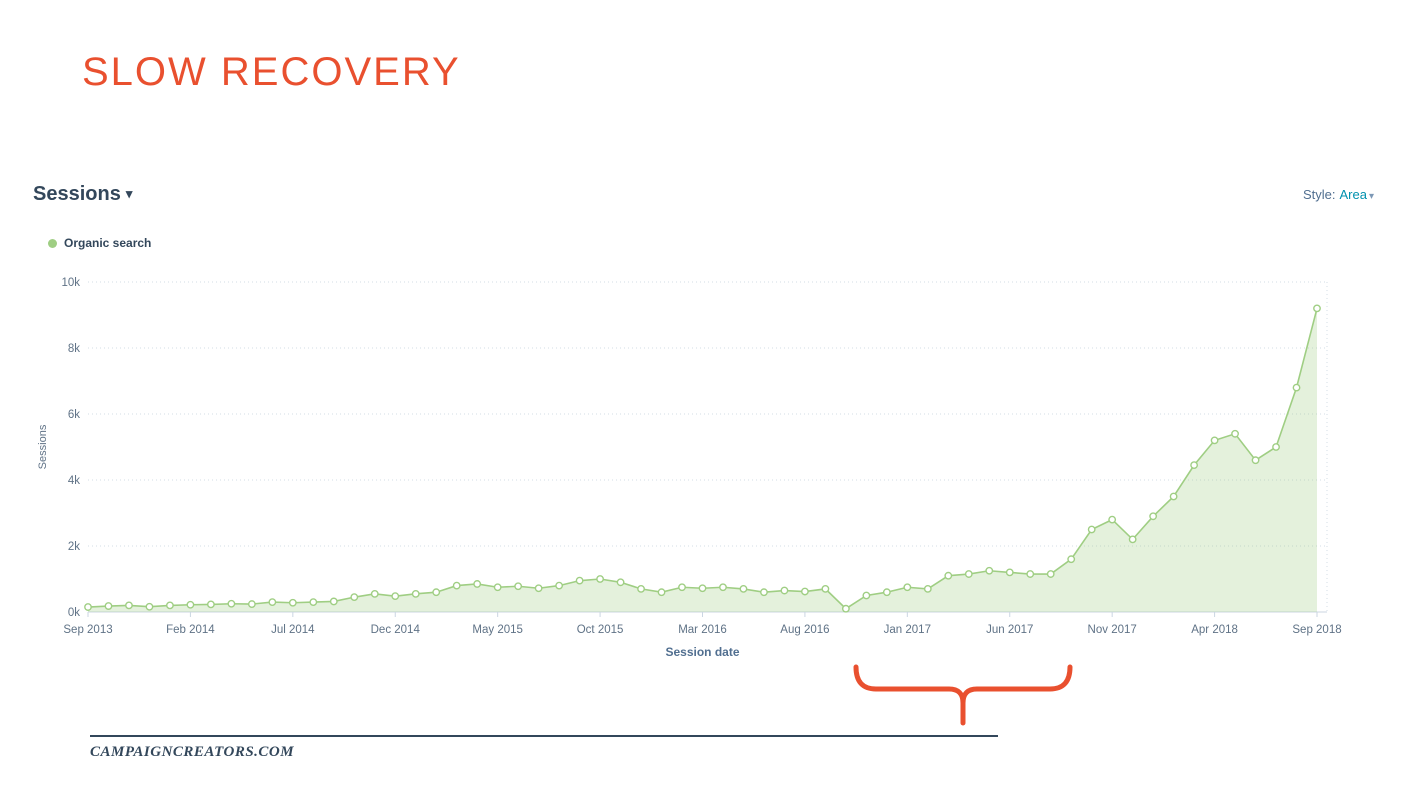 This screenshot has height=791, width=1407. I want to click on style-dropdown: Area ▾, so click(1357, 194).